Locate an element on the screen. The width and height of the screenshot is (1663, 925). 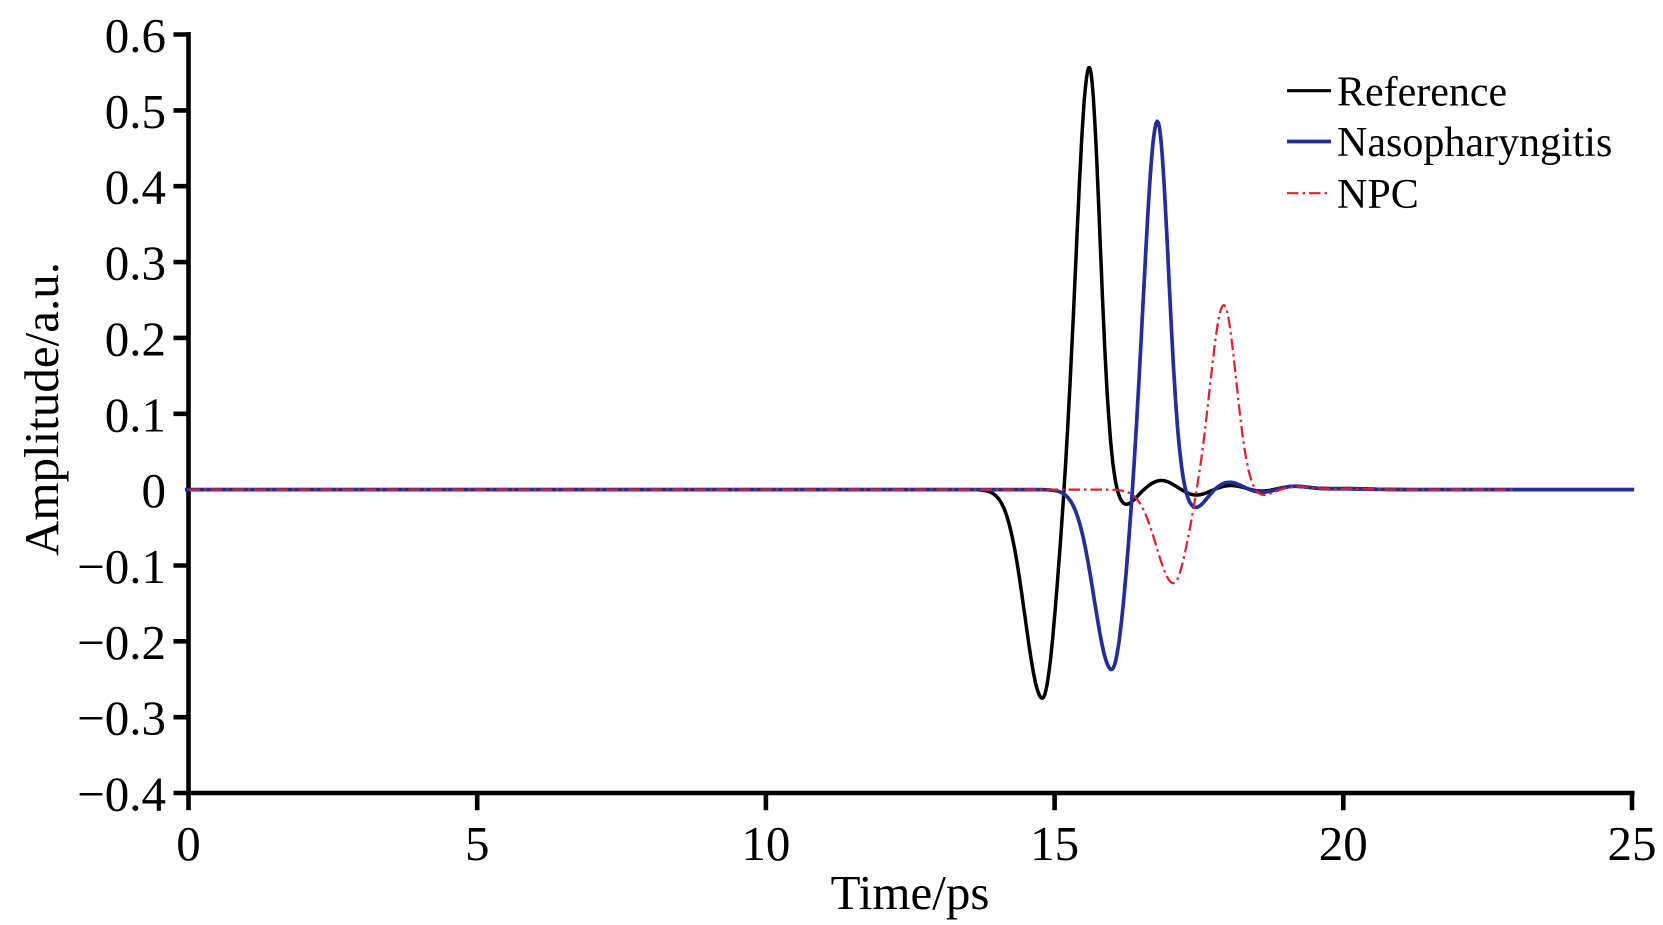
svg-text: 10 is located at coordinates (765, 843).